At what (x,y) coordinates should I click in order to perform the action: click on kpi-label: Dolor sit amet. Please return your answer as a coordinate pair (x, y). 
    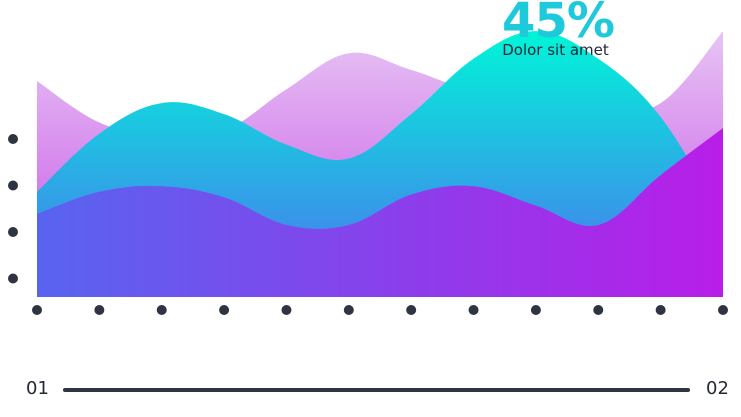
    Looking at the image, I should click on (555, 50).